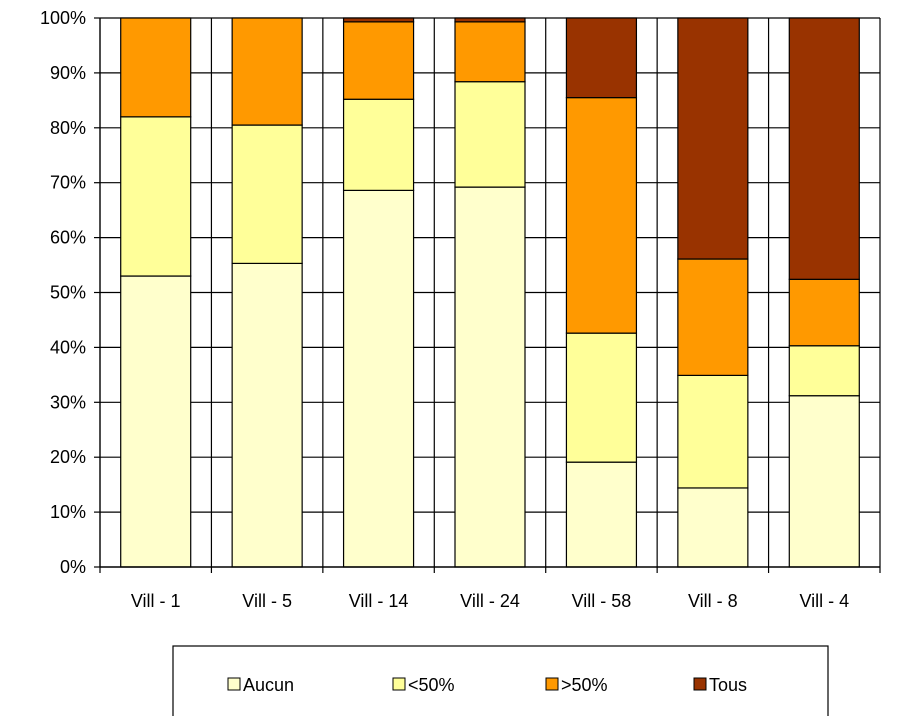 Image resolution: width=904 pixels, height=716 pixels. What do you see at coordinates (713, 601) in the screenshot?
I see `x-tick-label: Vill - 8` at bounding box center [713, 601].